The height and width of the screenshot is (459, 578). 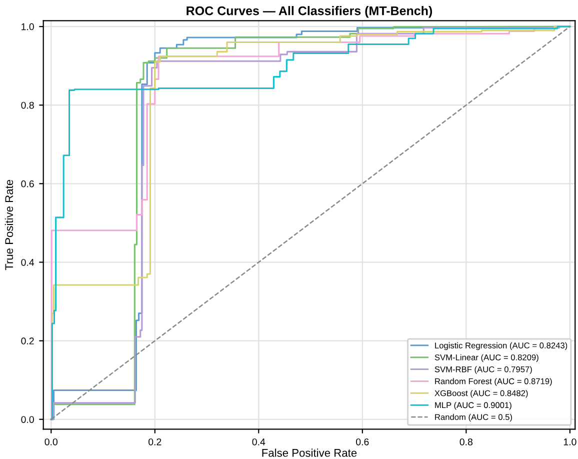 What do you see at coordinates (501, 346) in the screenshot?
I see `legend-label: Logistic Regression (AUC = 0.8243)` at bounding box center [501, 346].